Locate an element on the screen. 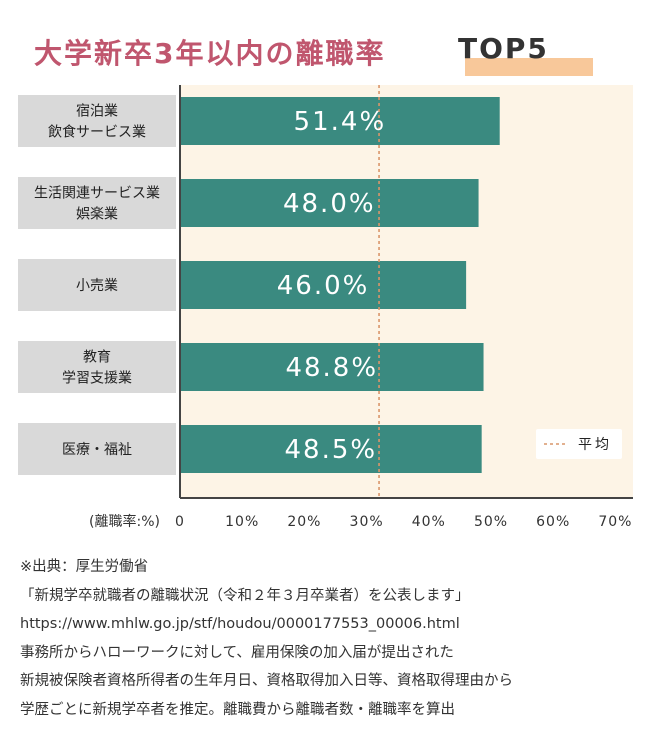  category-label: 小売業 is located at coordinates (97, 286).